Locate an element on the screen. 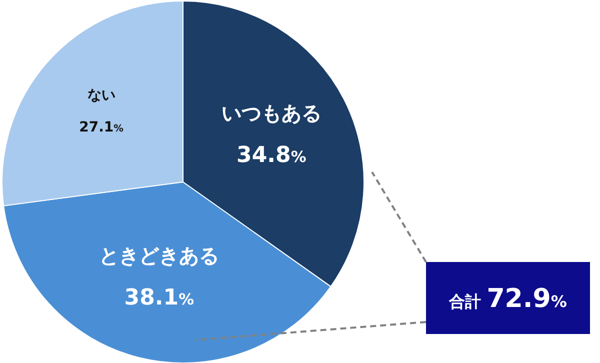  data-label: 34.8% is located at coordinates (271, 155).